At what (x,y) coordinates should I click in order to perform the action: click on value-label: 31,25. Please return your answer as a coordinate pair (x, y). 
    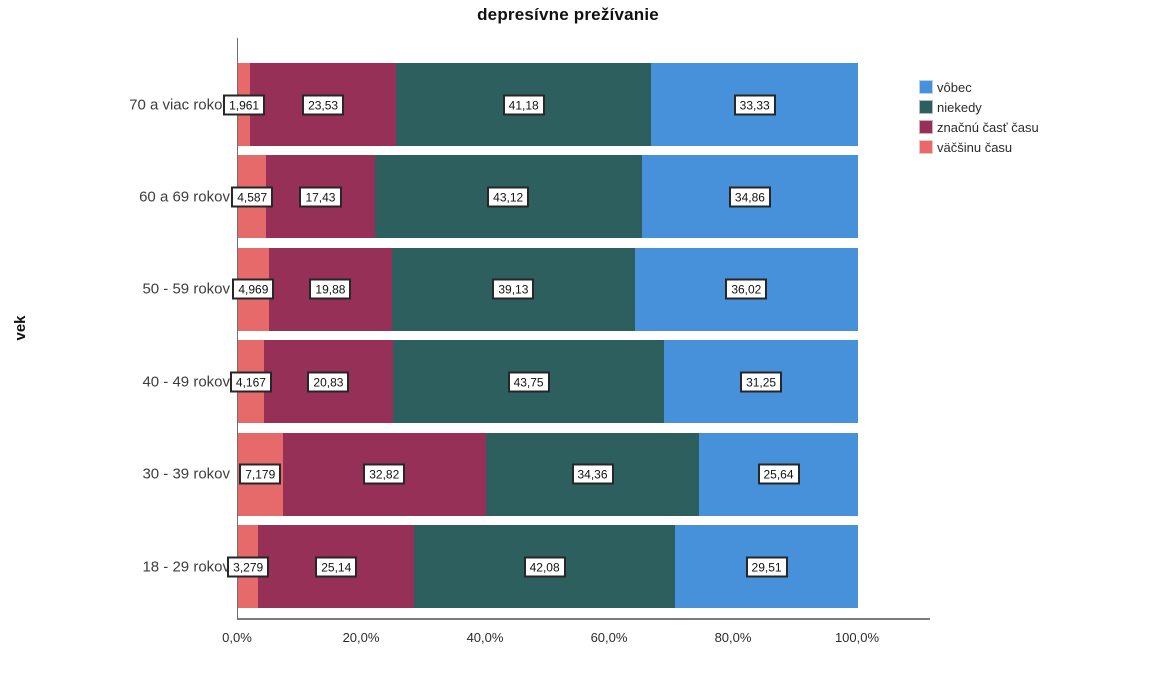
    Looking at the image, I should click on (761, 382).